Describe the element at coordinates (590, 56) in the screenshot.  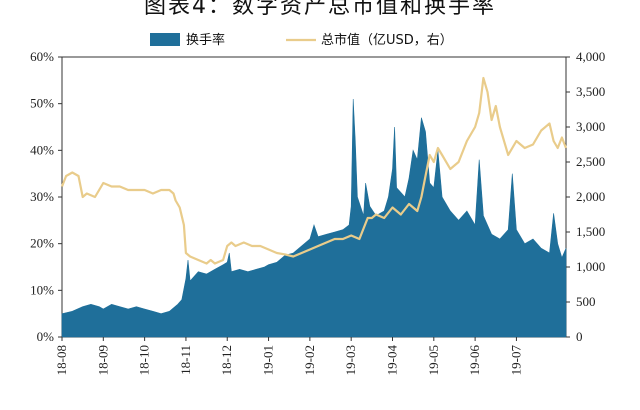
I see `right-tick-label: 4,000` at that location.